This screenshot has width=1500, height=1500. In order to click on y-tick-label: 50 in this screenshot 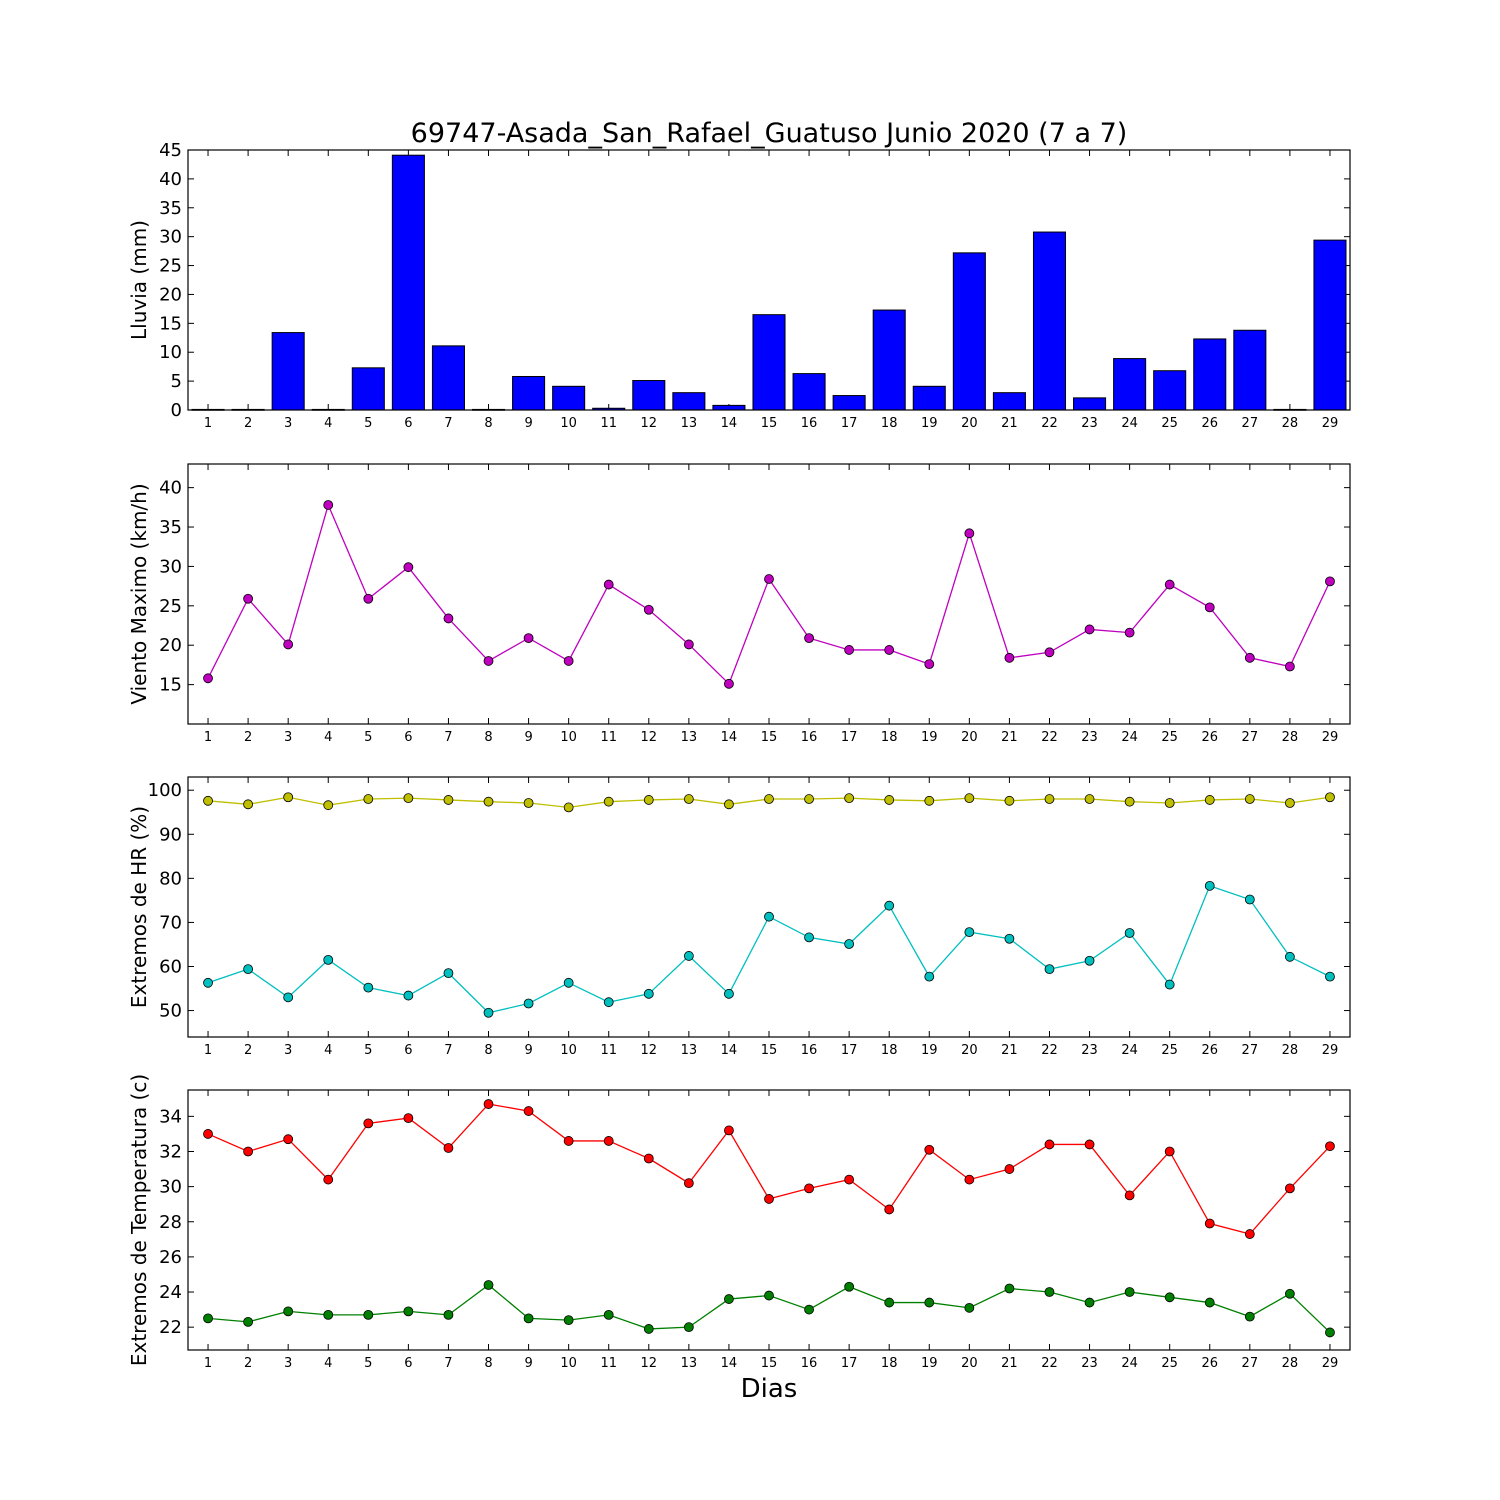, I will do `click(170, 1011)`.